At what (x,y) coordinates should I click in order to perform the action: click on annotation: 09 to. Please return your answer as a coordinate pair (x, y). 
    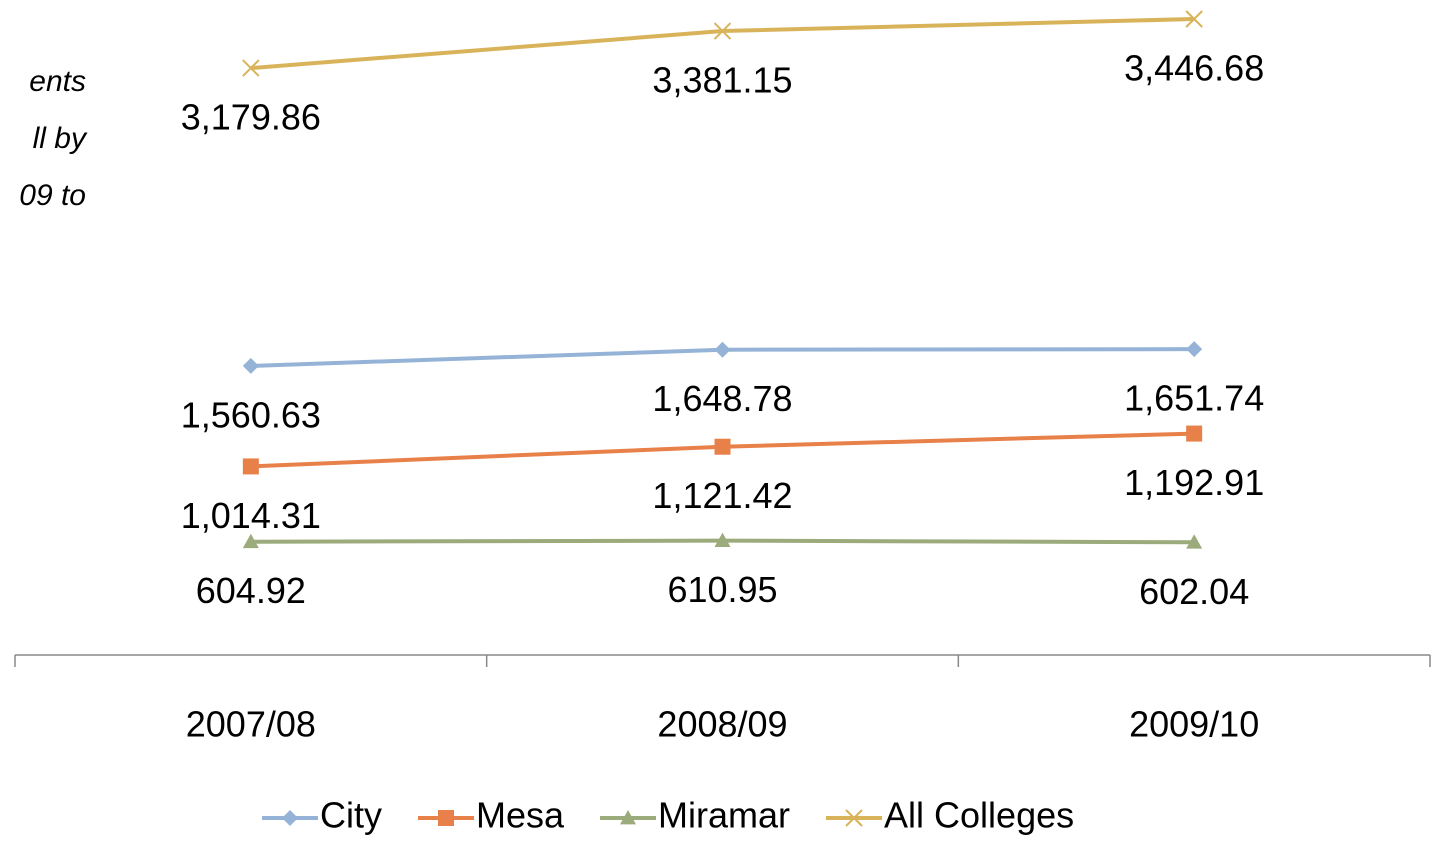
    Looking at the image, I should click on (52, 195).